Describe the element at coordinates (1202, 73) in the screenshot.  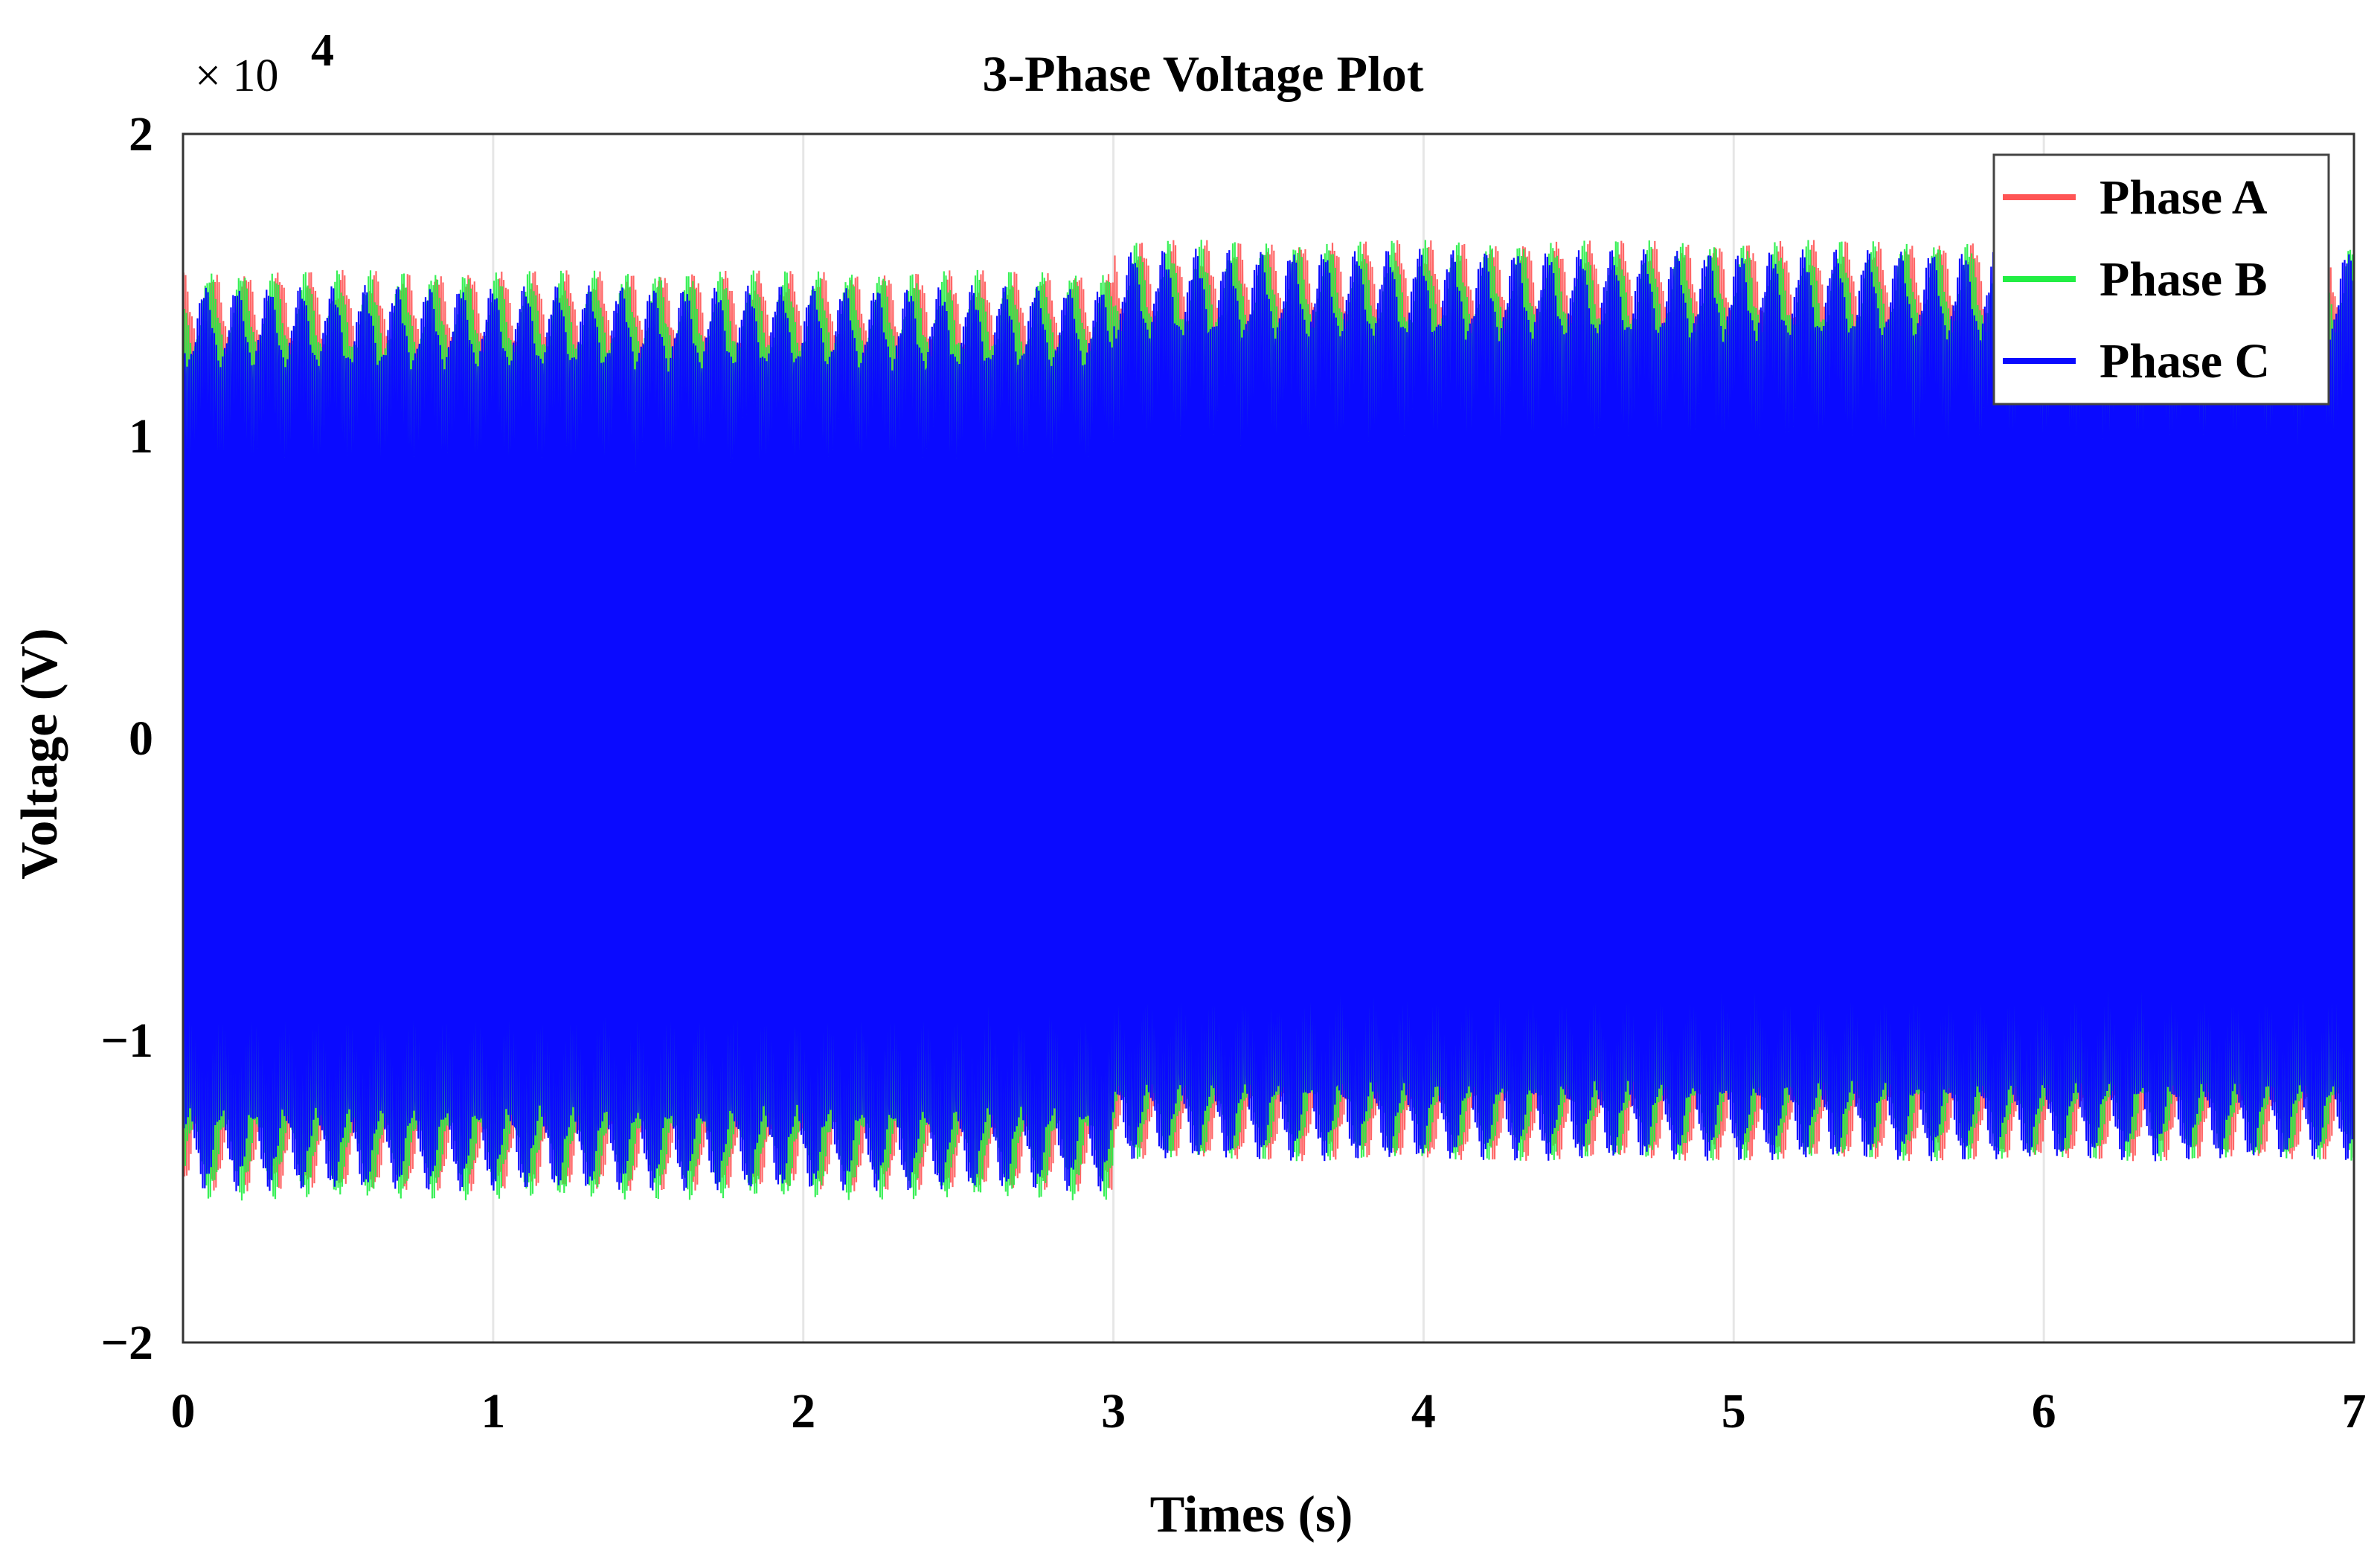
I see `chart-title: 3-Phase Voltage Plot` at that location.